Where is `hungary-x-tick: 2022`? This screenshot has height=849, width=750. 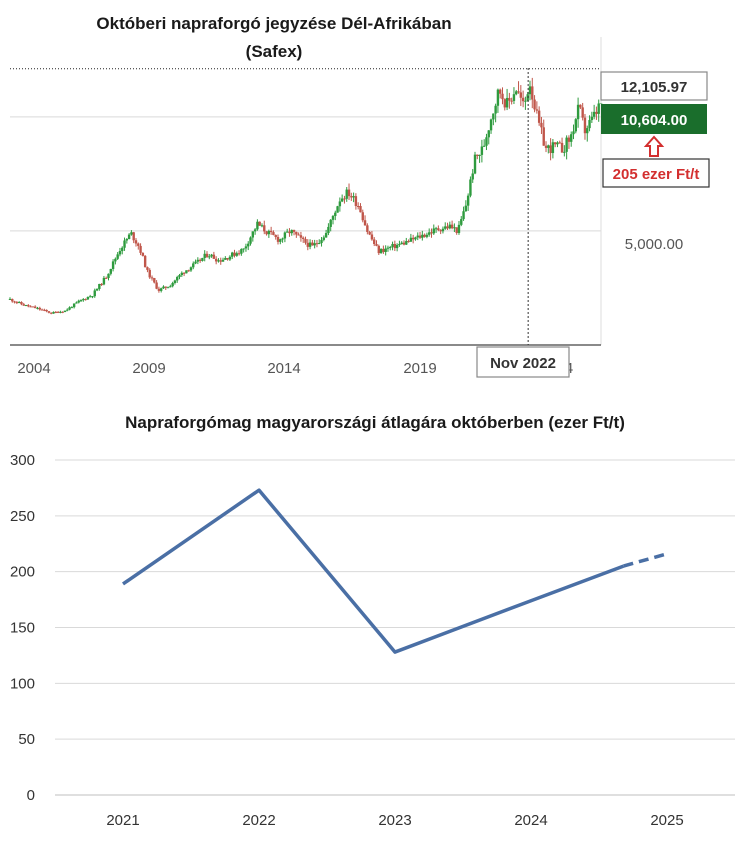 hungary-x-tick: 2022 is located at coordinates (258, 820).